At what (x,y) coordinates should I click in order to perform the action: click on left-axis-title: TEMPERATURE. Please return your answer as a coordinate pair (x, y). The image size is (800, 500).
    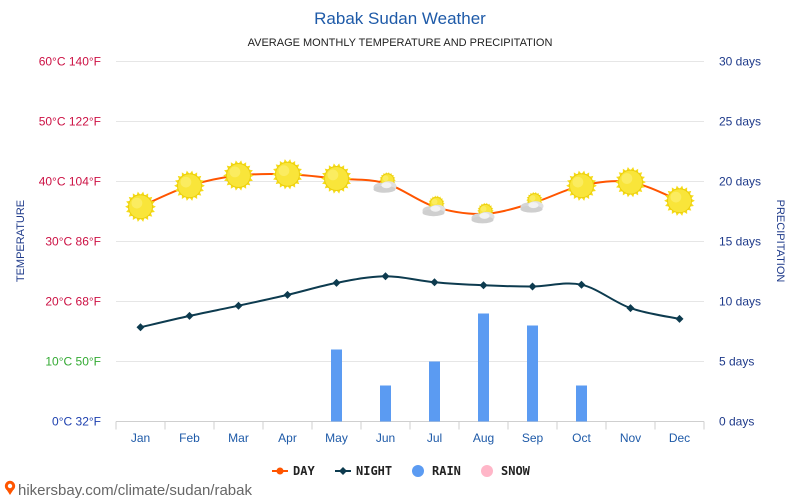
    Looking at the image, I should click on (21, 241).